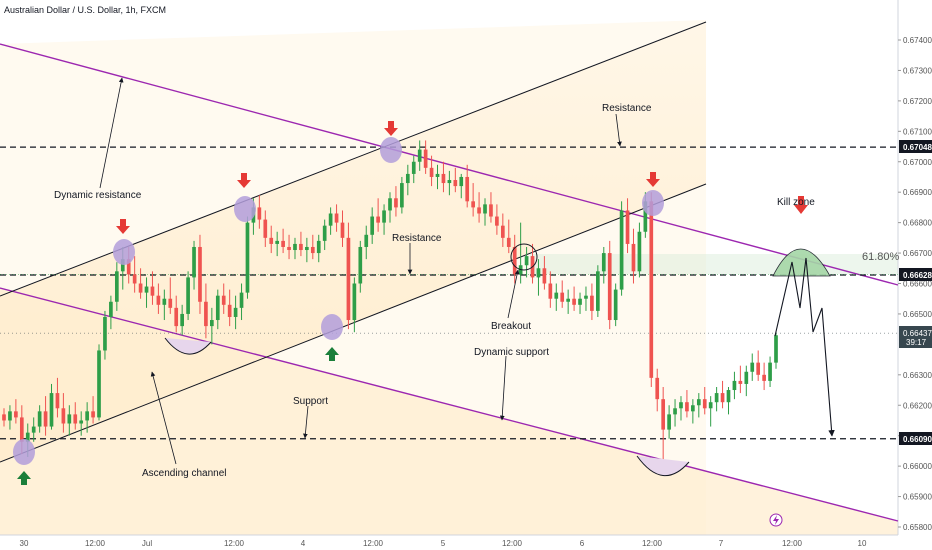 The image size is (932, 550). What do you see at coordinates (24, 543) in the screenshot?
I see `x-tick-label: 30` at bounding box center [24, 543].